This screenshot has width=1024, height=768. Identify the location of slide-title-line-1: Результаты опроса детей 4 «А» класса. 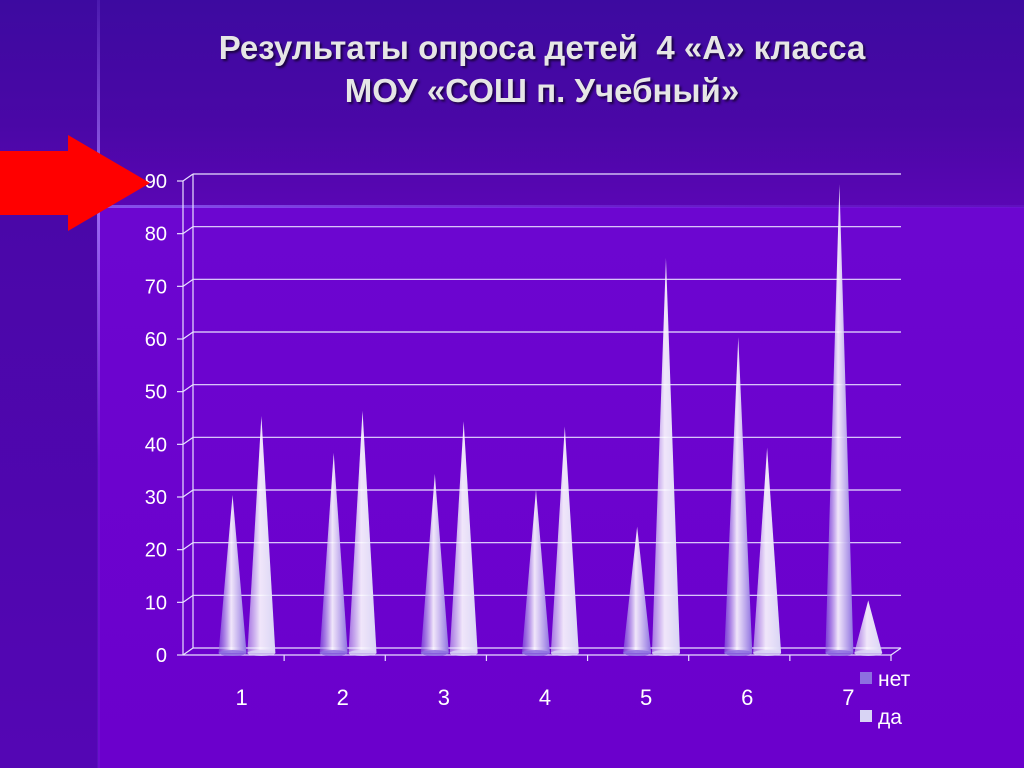
(542, 47).